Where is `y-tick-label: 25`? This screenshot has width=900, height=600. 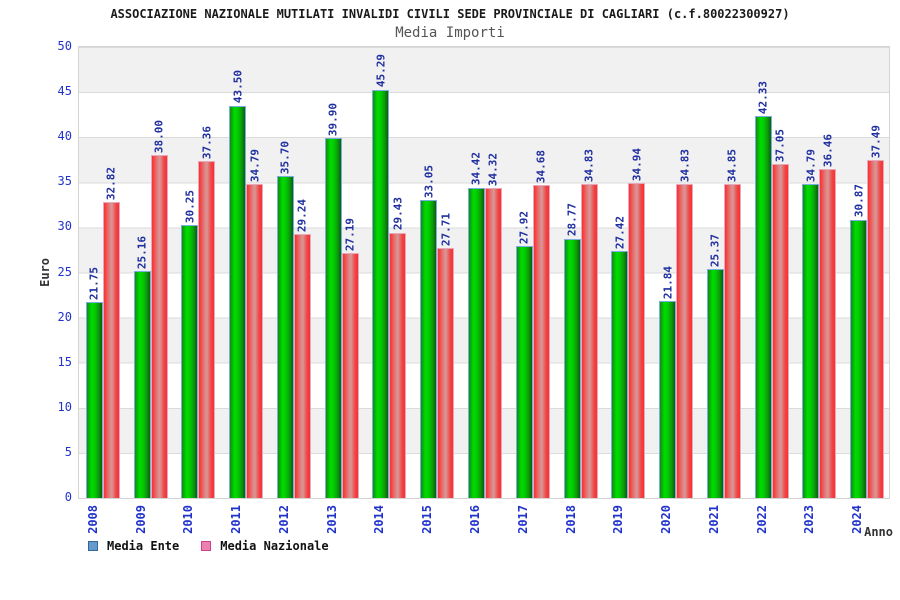 y-tick-label: 25 is located at coordinates (64, 271).